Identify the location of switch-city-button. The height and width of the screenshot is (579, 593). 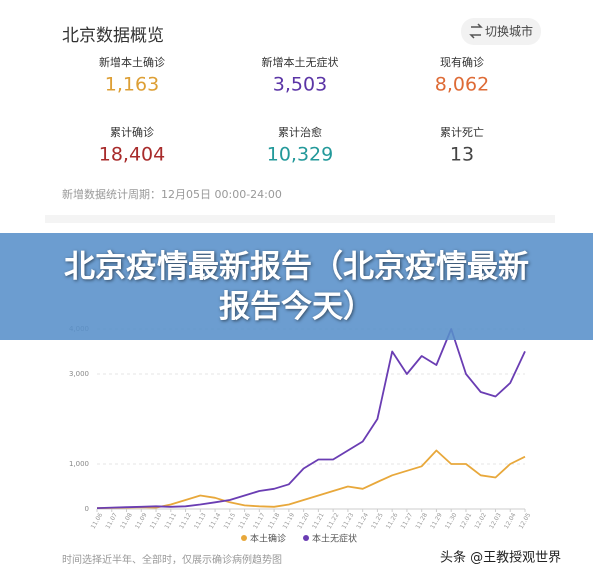
(501, 31).